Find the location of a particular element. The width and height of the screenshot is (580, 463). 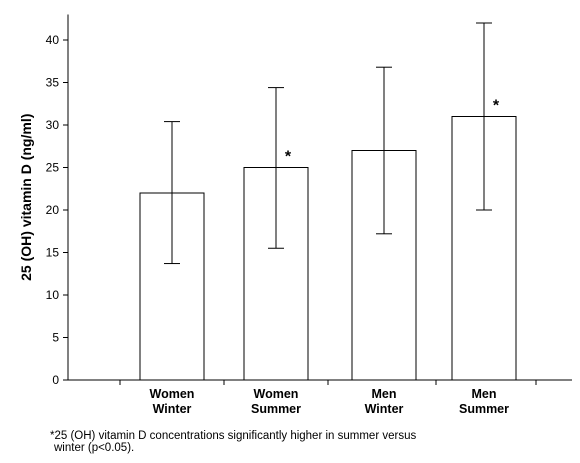

category-label: Men Summer is located at coordinates (484, 401).